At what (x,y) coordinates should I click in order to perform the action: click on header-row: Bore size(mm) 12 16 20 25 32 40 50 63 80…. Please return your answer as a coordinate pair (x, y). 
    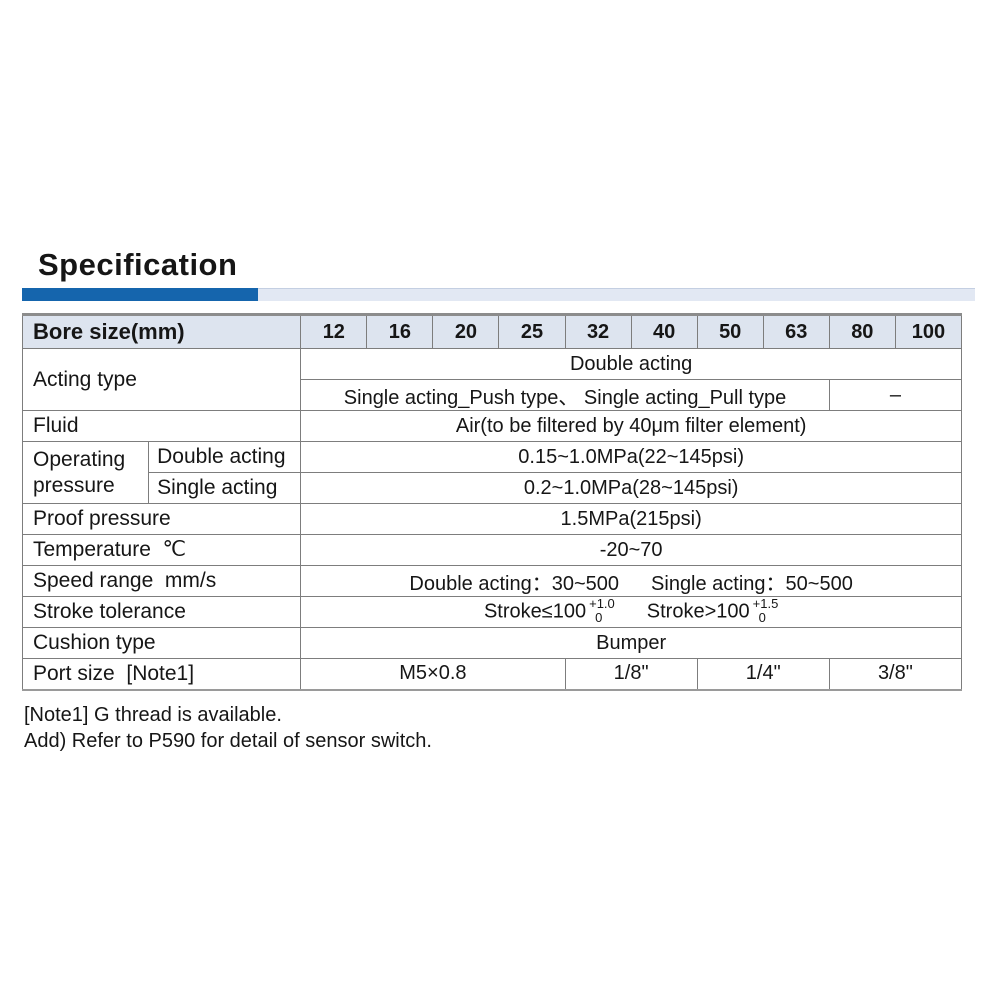
    Looking at the image, I should click on (492, 331).